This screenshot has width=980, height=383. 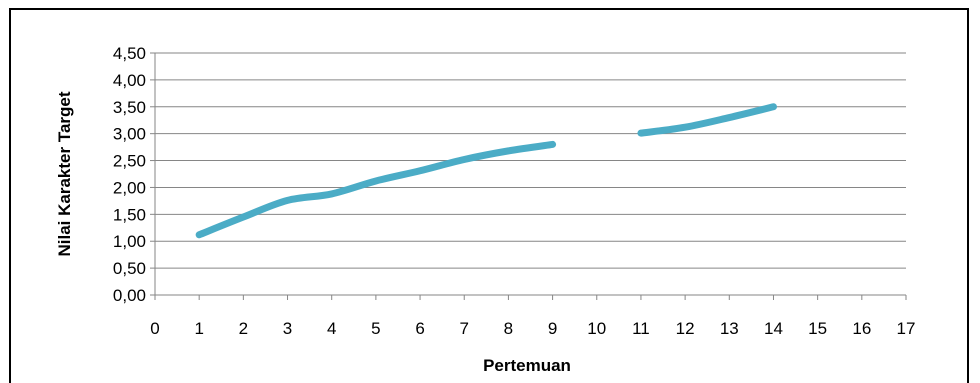 What do you see at coordinates (198, 328) in the screenshot?
I see `x-tick-label: 1` at bounding box center [198, 328].